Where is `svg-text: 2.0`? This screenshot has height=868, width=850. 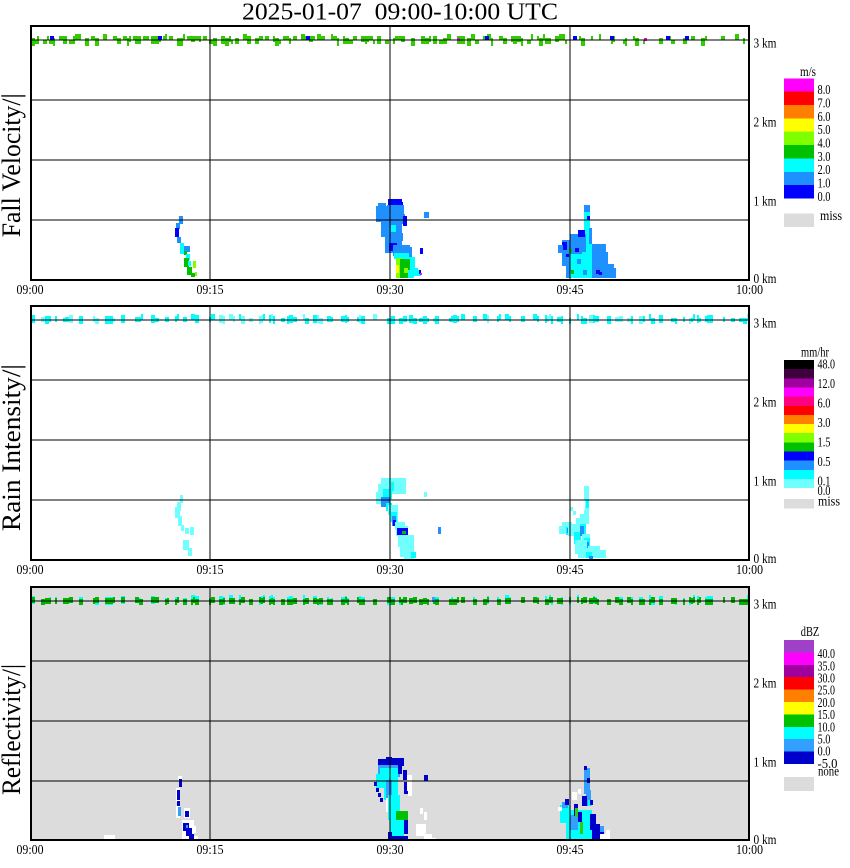
svg-text: 2.0 is located at coordinates (824, 170).